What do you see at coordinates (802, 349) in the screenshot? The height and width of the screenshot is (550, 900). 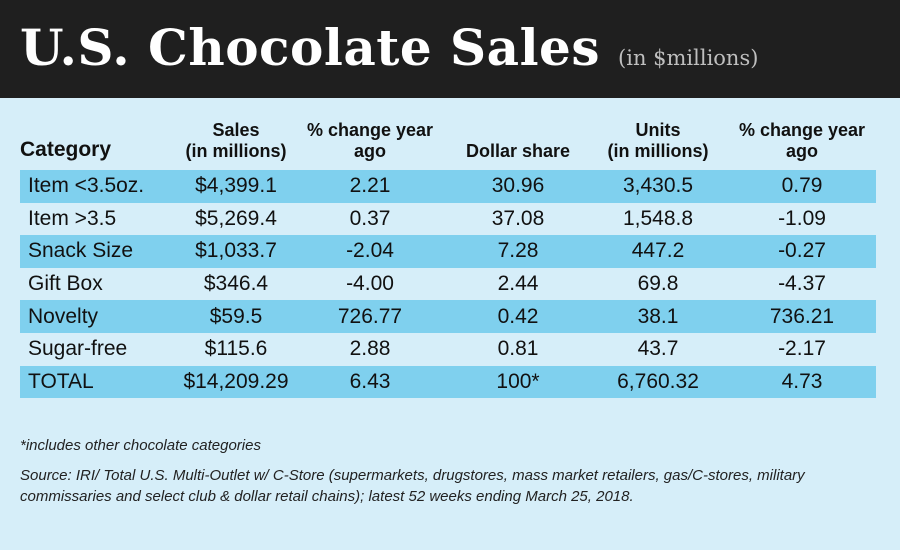 I see `value-cell: -2.17` at bounding box center [802, 349].